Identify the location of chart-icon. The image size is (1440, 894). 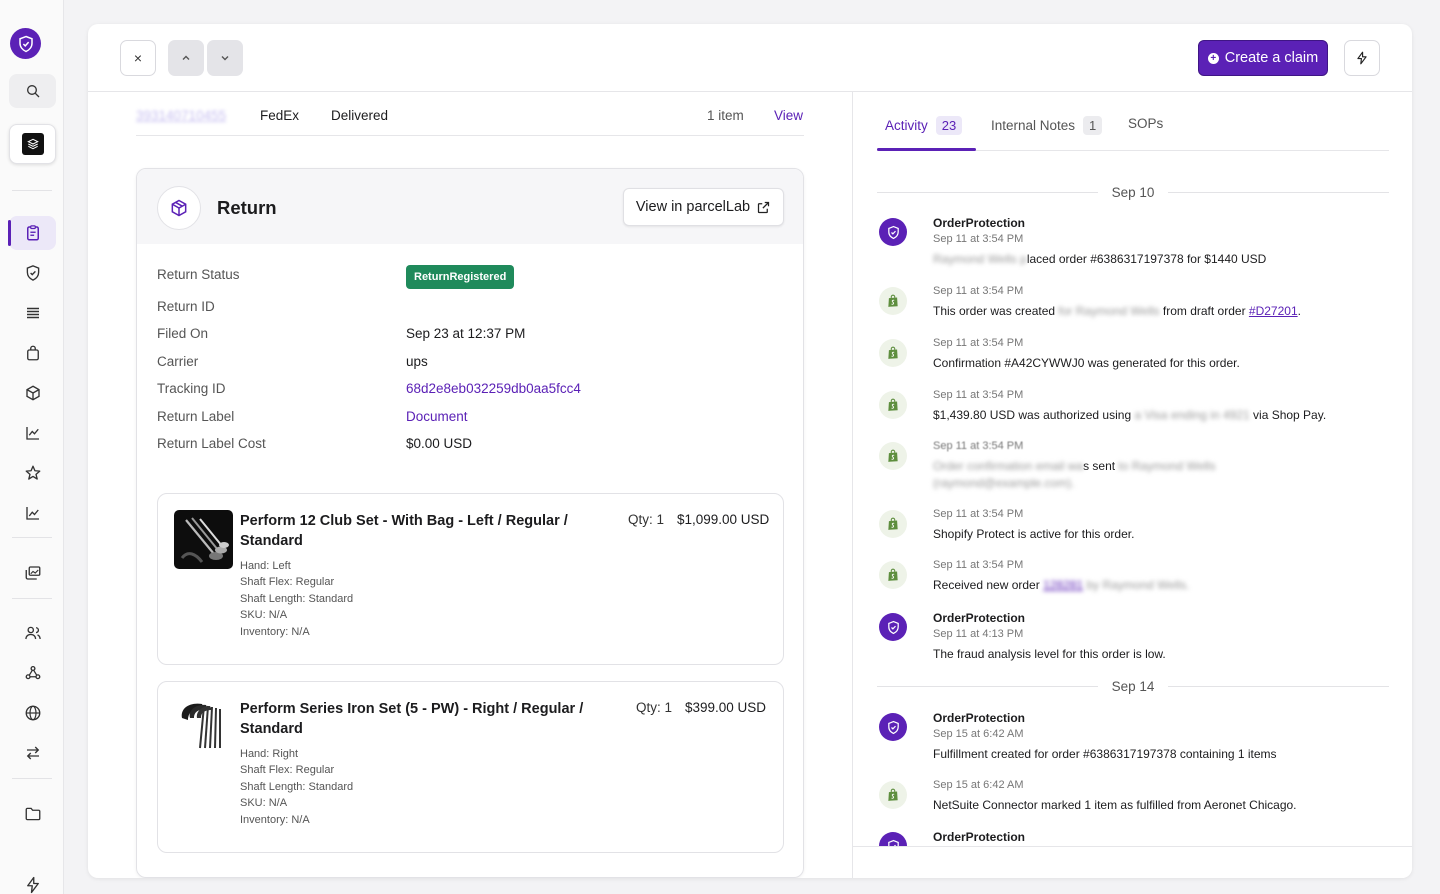
(32, 433).